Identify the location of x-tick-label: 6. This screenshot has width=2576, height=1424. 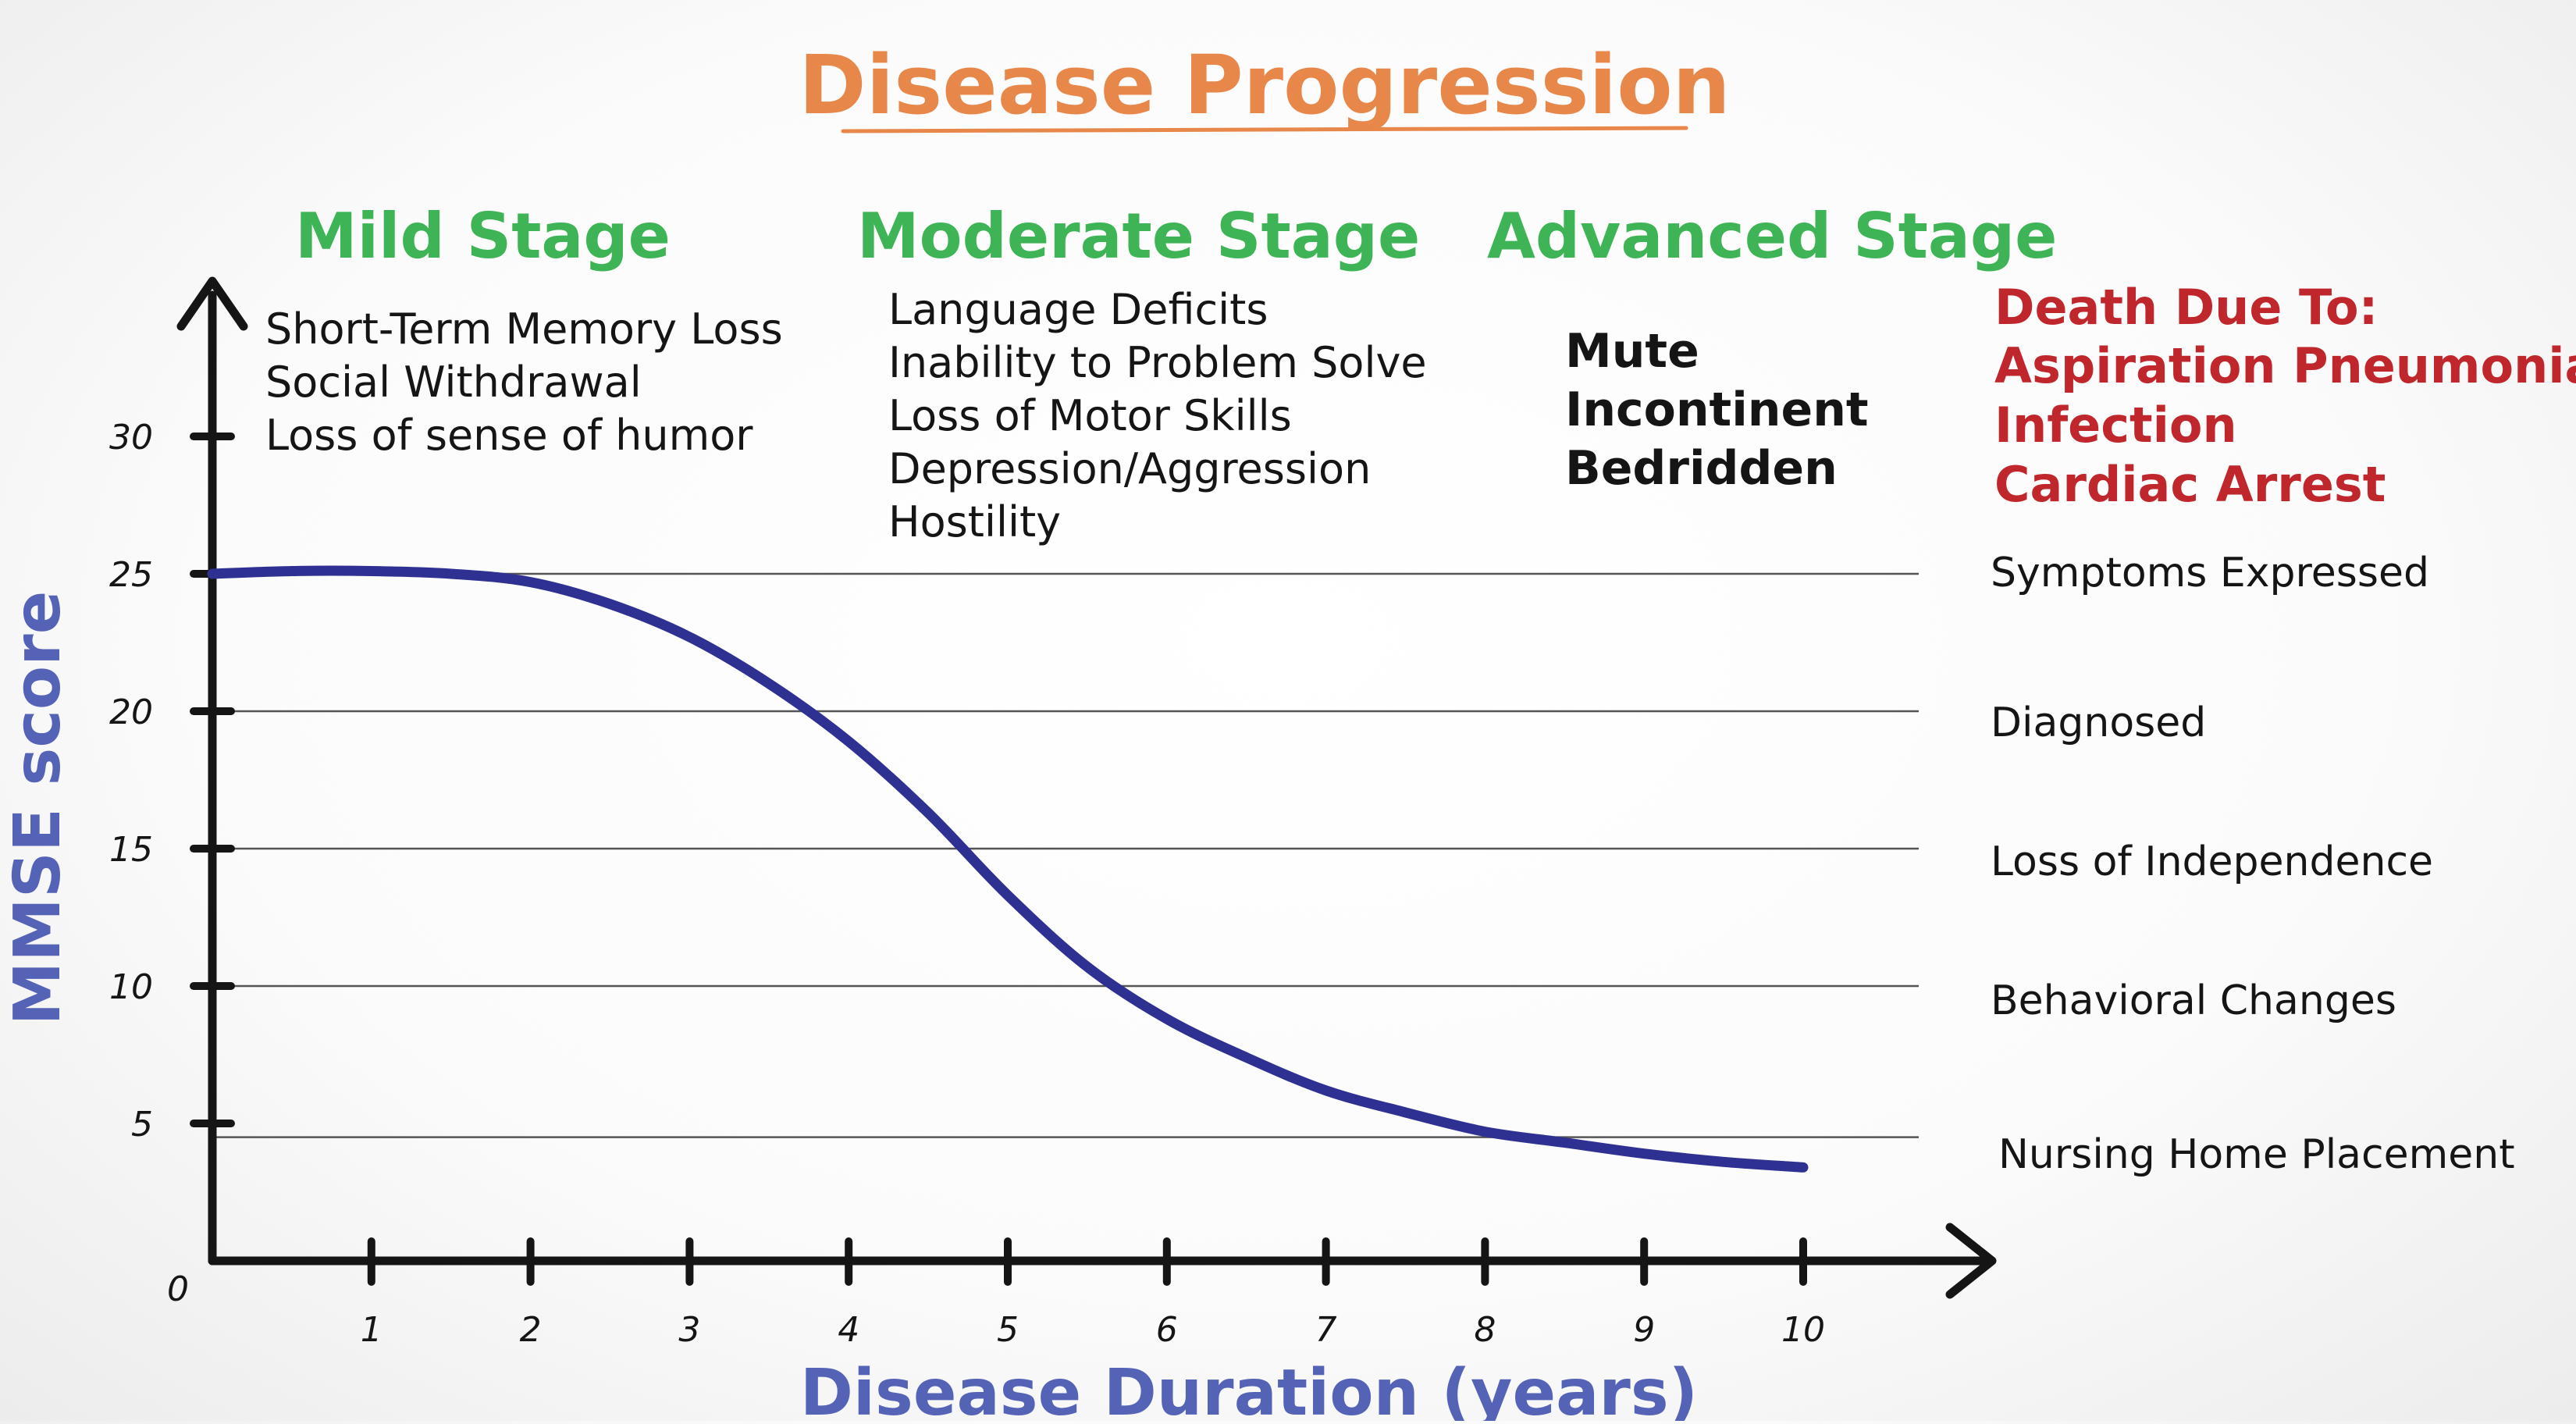
(1167, 1330).